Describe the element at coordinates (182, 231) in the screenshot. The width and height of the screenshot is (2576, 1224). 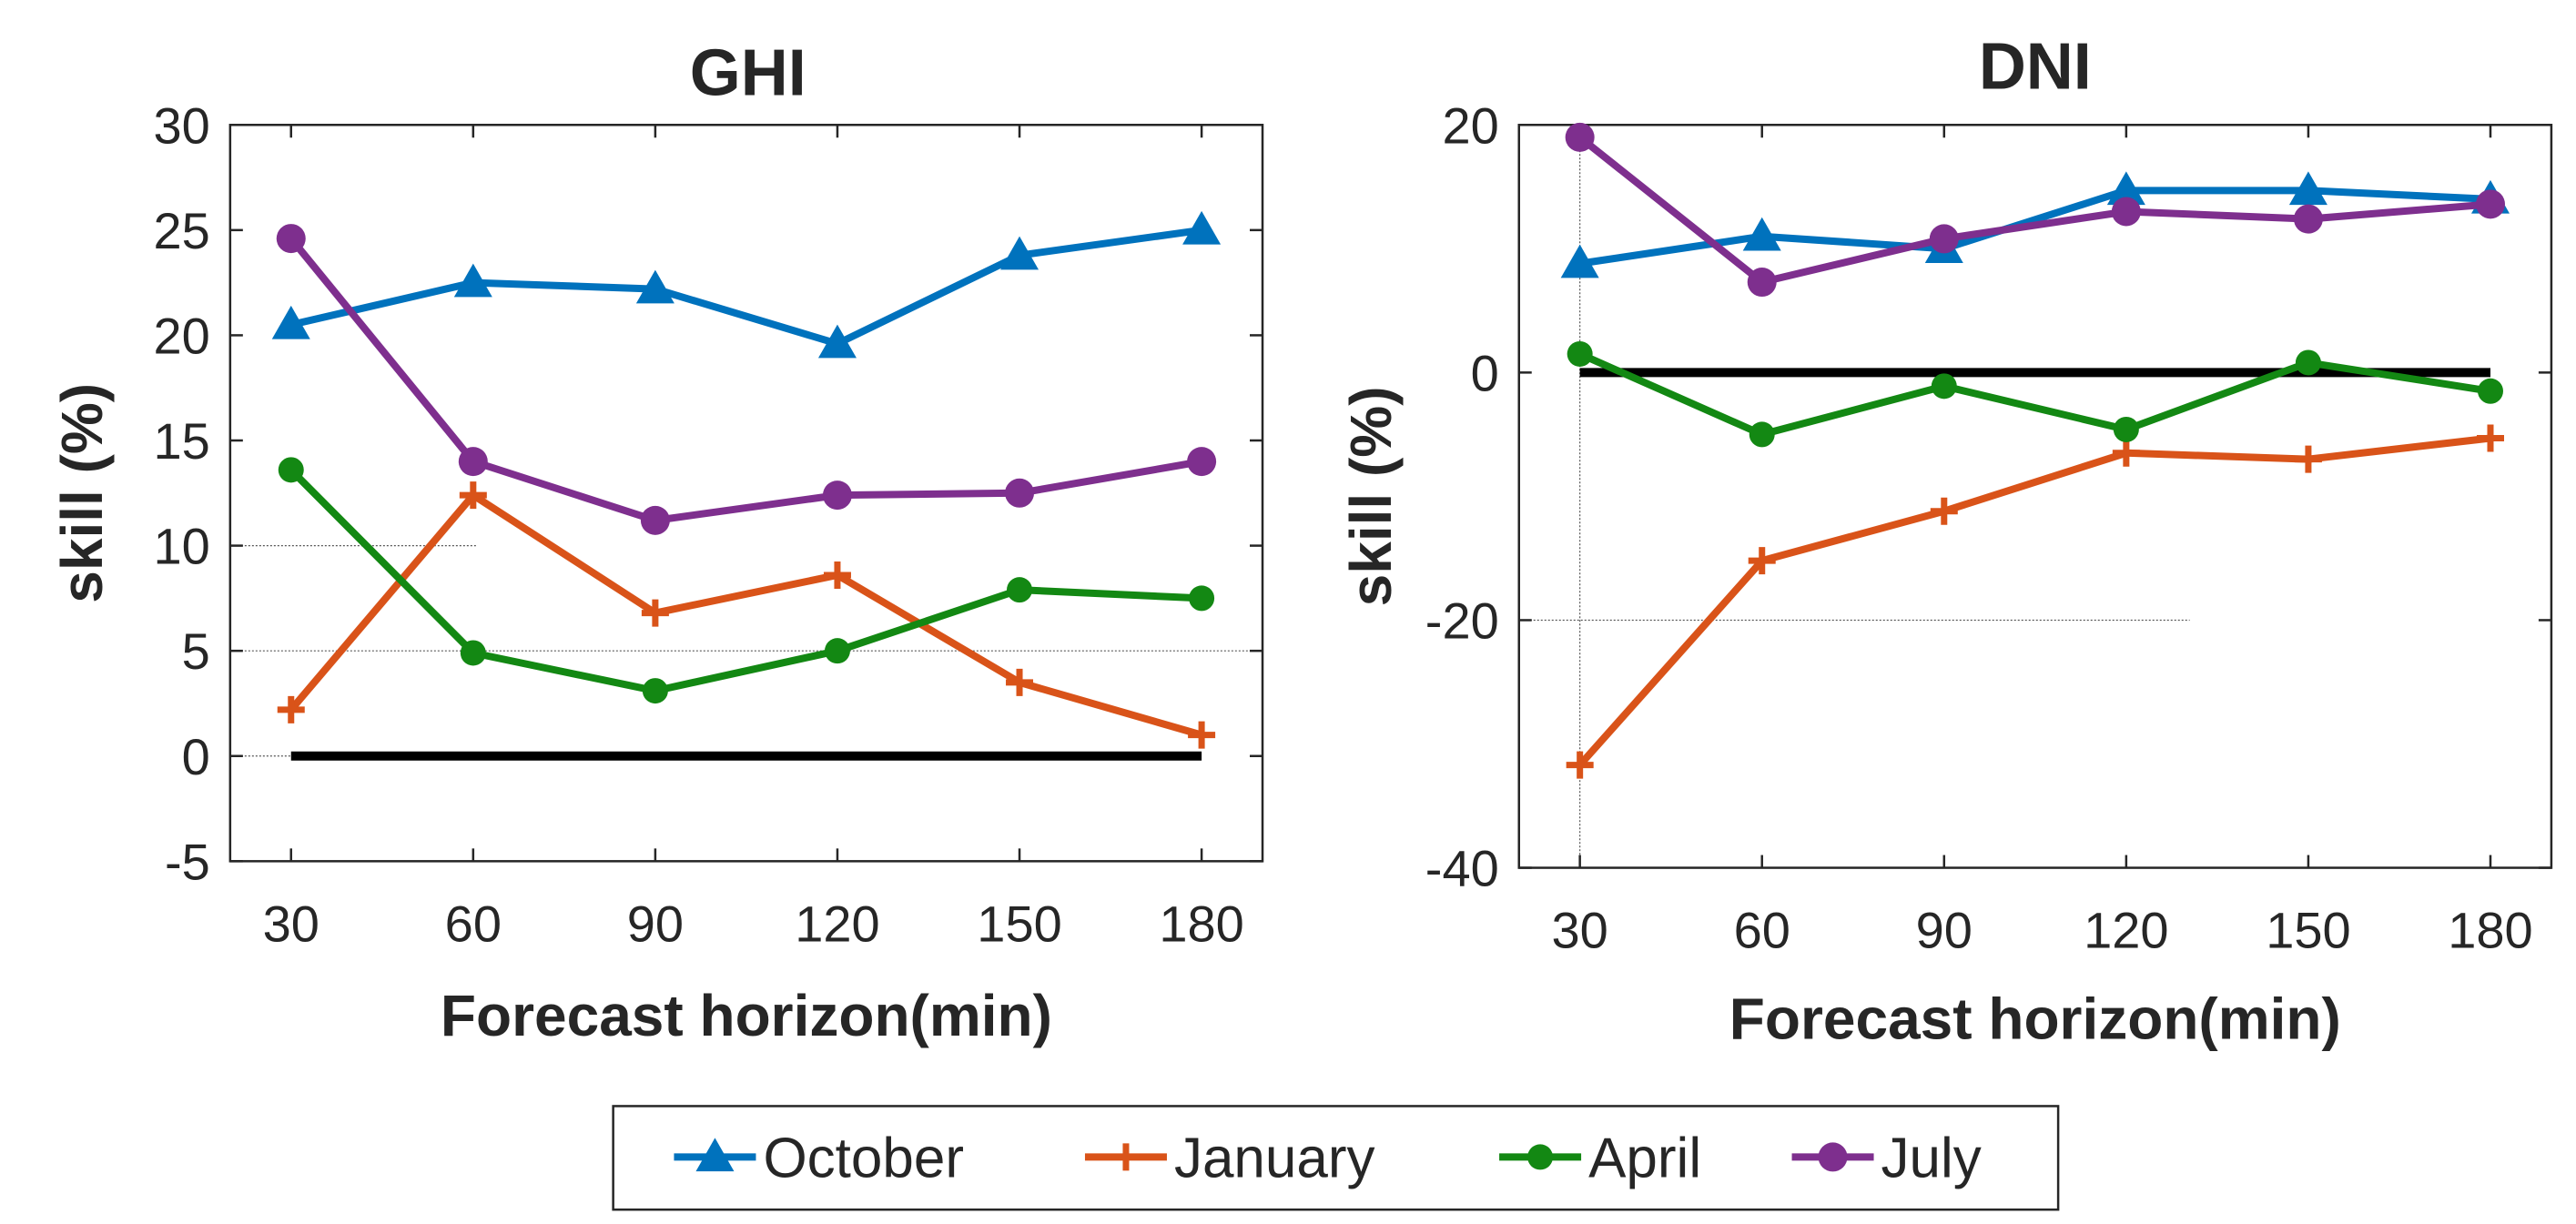
I see `y-tick-label: 25` at that location.